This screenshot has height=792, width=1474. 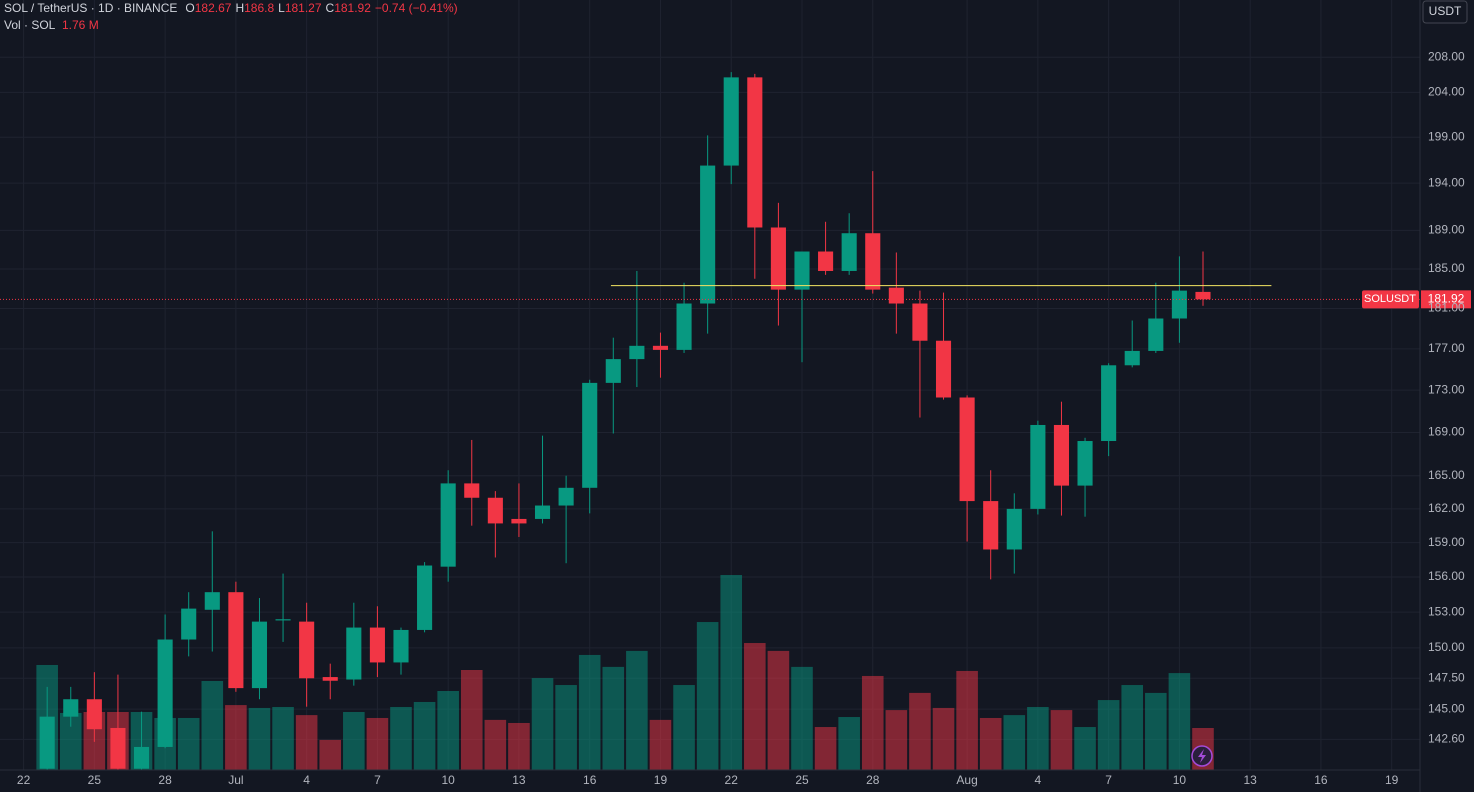 What do you see at coordinates (1446, 708) in the screenshot?
I see `y-tick-label: 145.00` at bounding box center [1446, 708].